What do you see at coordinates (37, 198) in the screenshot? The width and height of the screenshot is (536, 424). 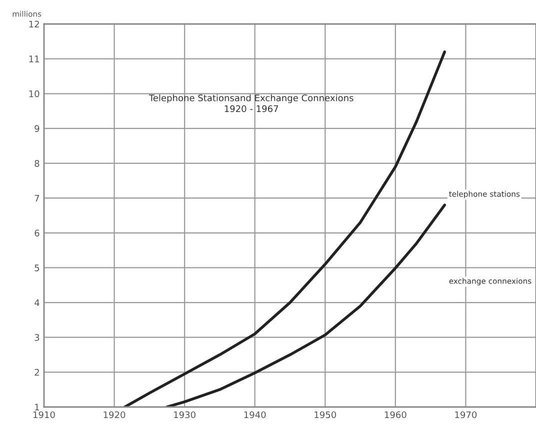 I see `y-tick-label: 7` at bounding box center [37, 198].